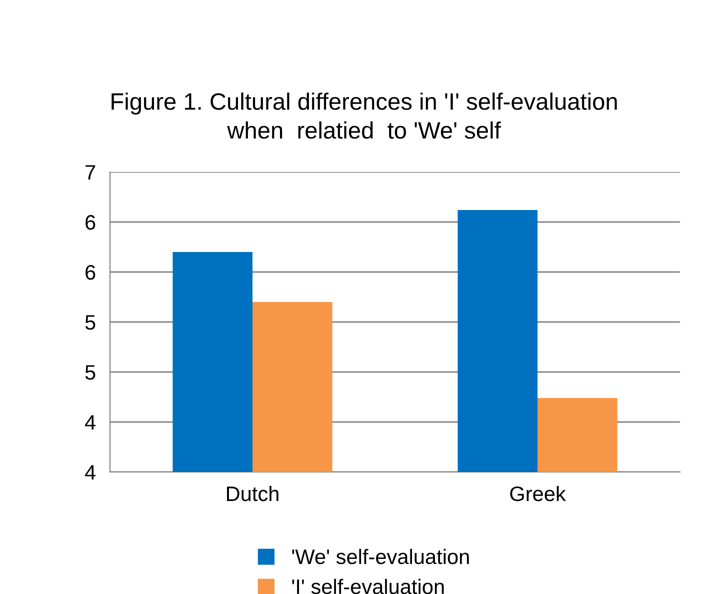 Image resolution: width=728 pixels, height=594 pixels. Describe the element at coordinates (364, 115) in the screenshot. I see `chart-title: Figure 1. Cultural differences in 'I' self-evaluation when relatied to 'We' self` at that location.